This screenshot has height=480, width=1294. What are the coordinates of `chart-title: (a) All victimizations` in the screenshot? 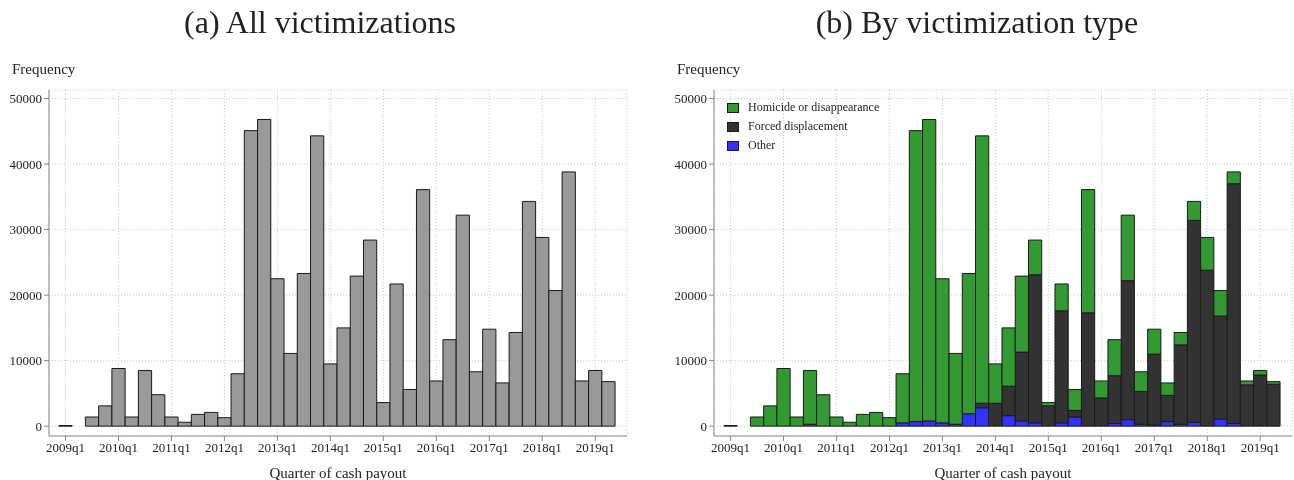 It's located at (320, 22).